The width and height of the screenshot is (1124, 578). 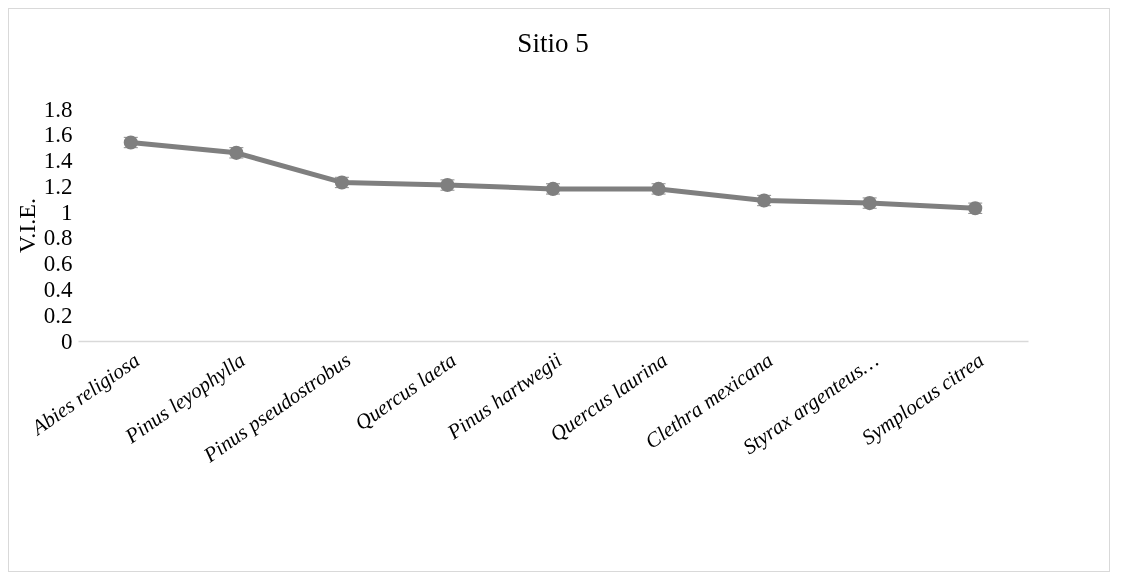 What do you see at coordinates (58, 109) in the screenshot?
I see `y-tick-label: 1.8` at bounding box center [58, 109].